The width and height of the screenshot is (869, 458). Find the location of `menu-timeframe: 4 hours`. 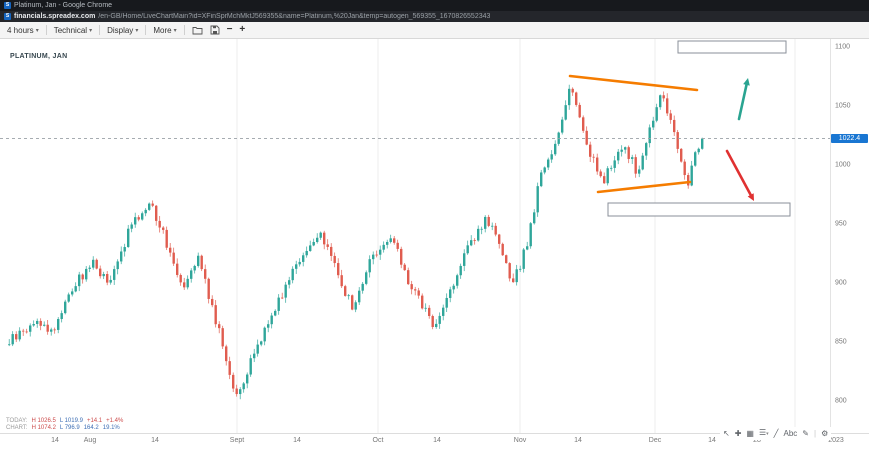

menu-timeframe: 4 hours is located at coordinates (23, 30).